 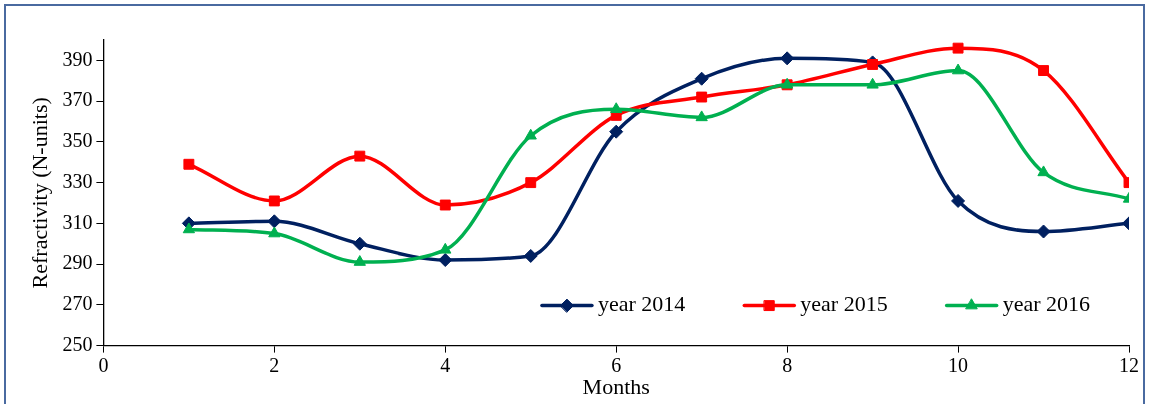 What do you see at coordinates (616, 386) in the screenshot?
I see `x-axis-title: Months` at bounding box center [616, 386].